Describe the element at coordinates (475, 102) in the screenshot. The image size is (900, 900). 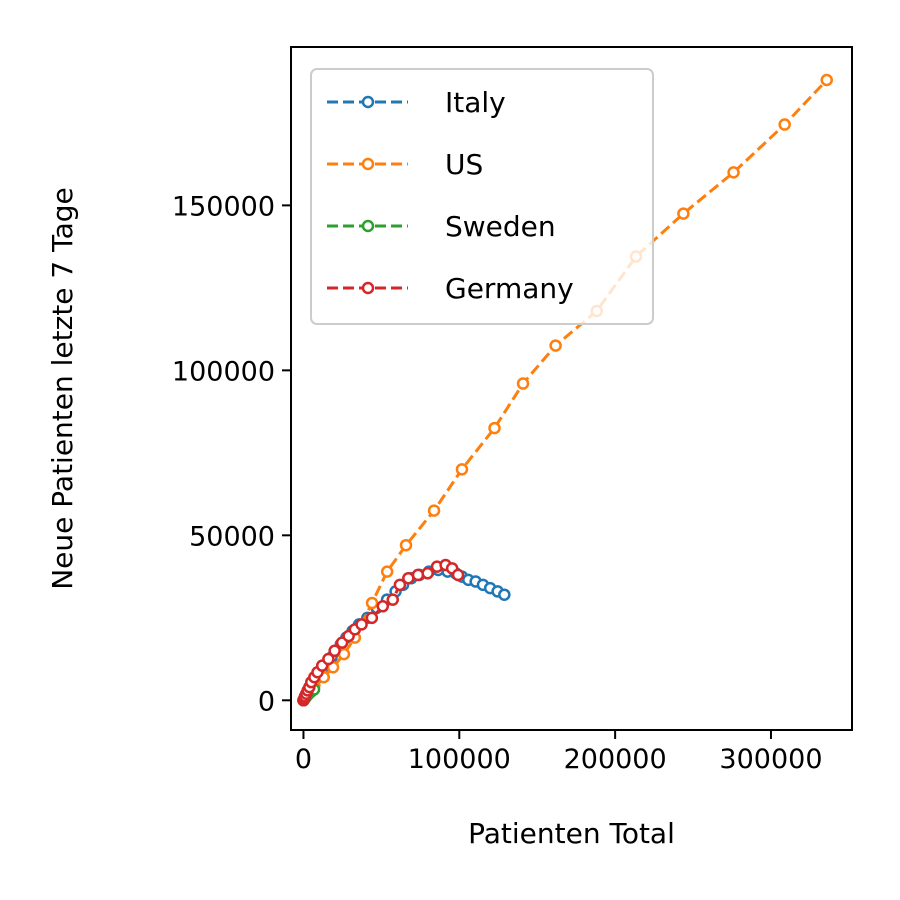
I see `legend-label: Italy` at that location.